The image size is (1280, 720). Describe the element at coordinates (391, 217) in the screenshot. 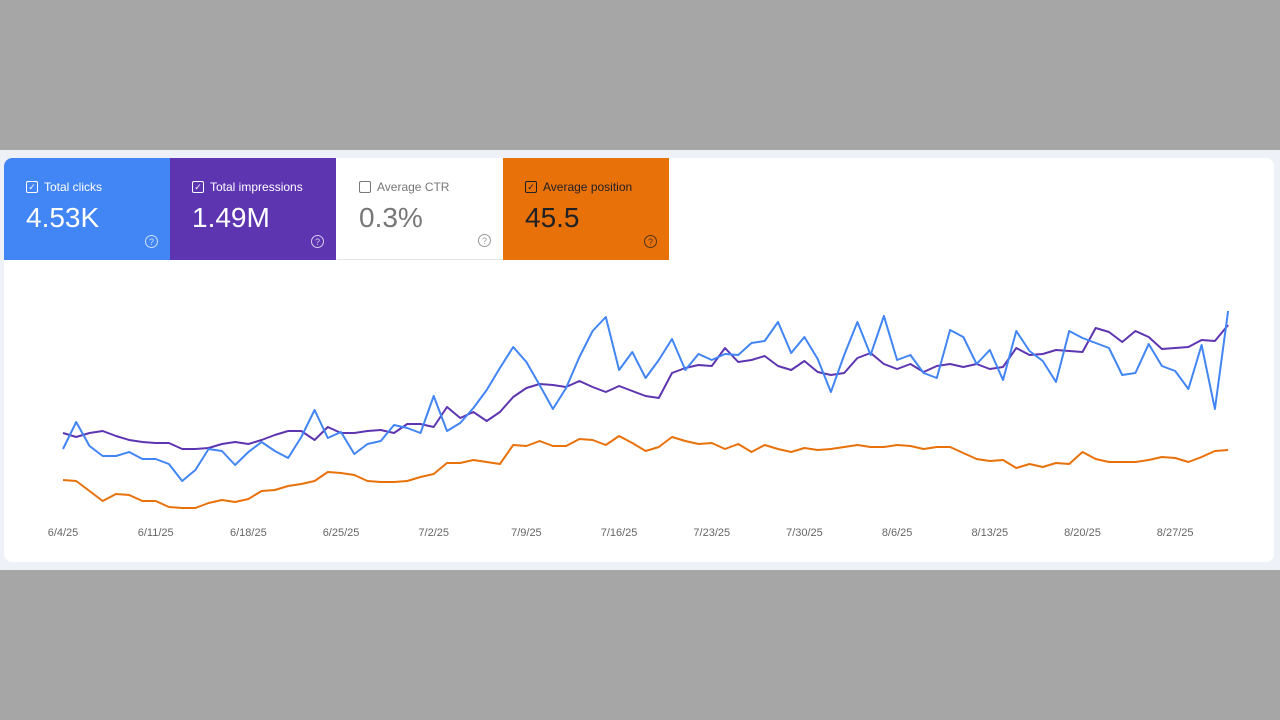

I see `metric-value: 0.3%` at that location.